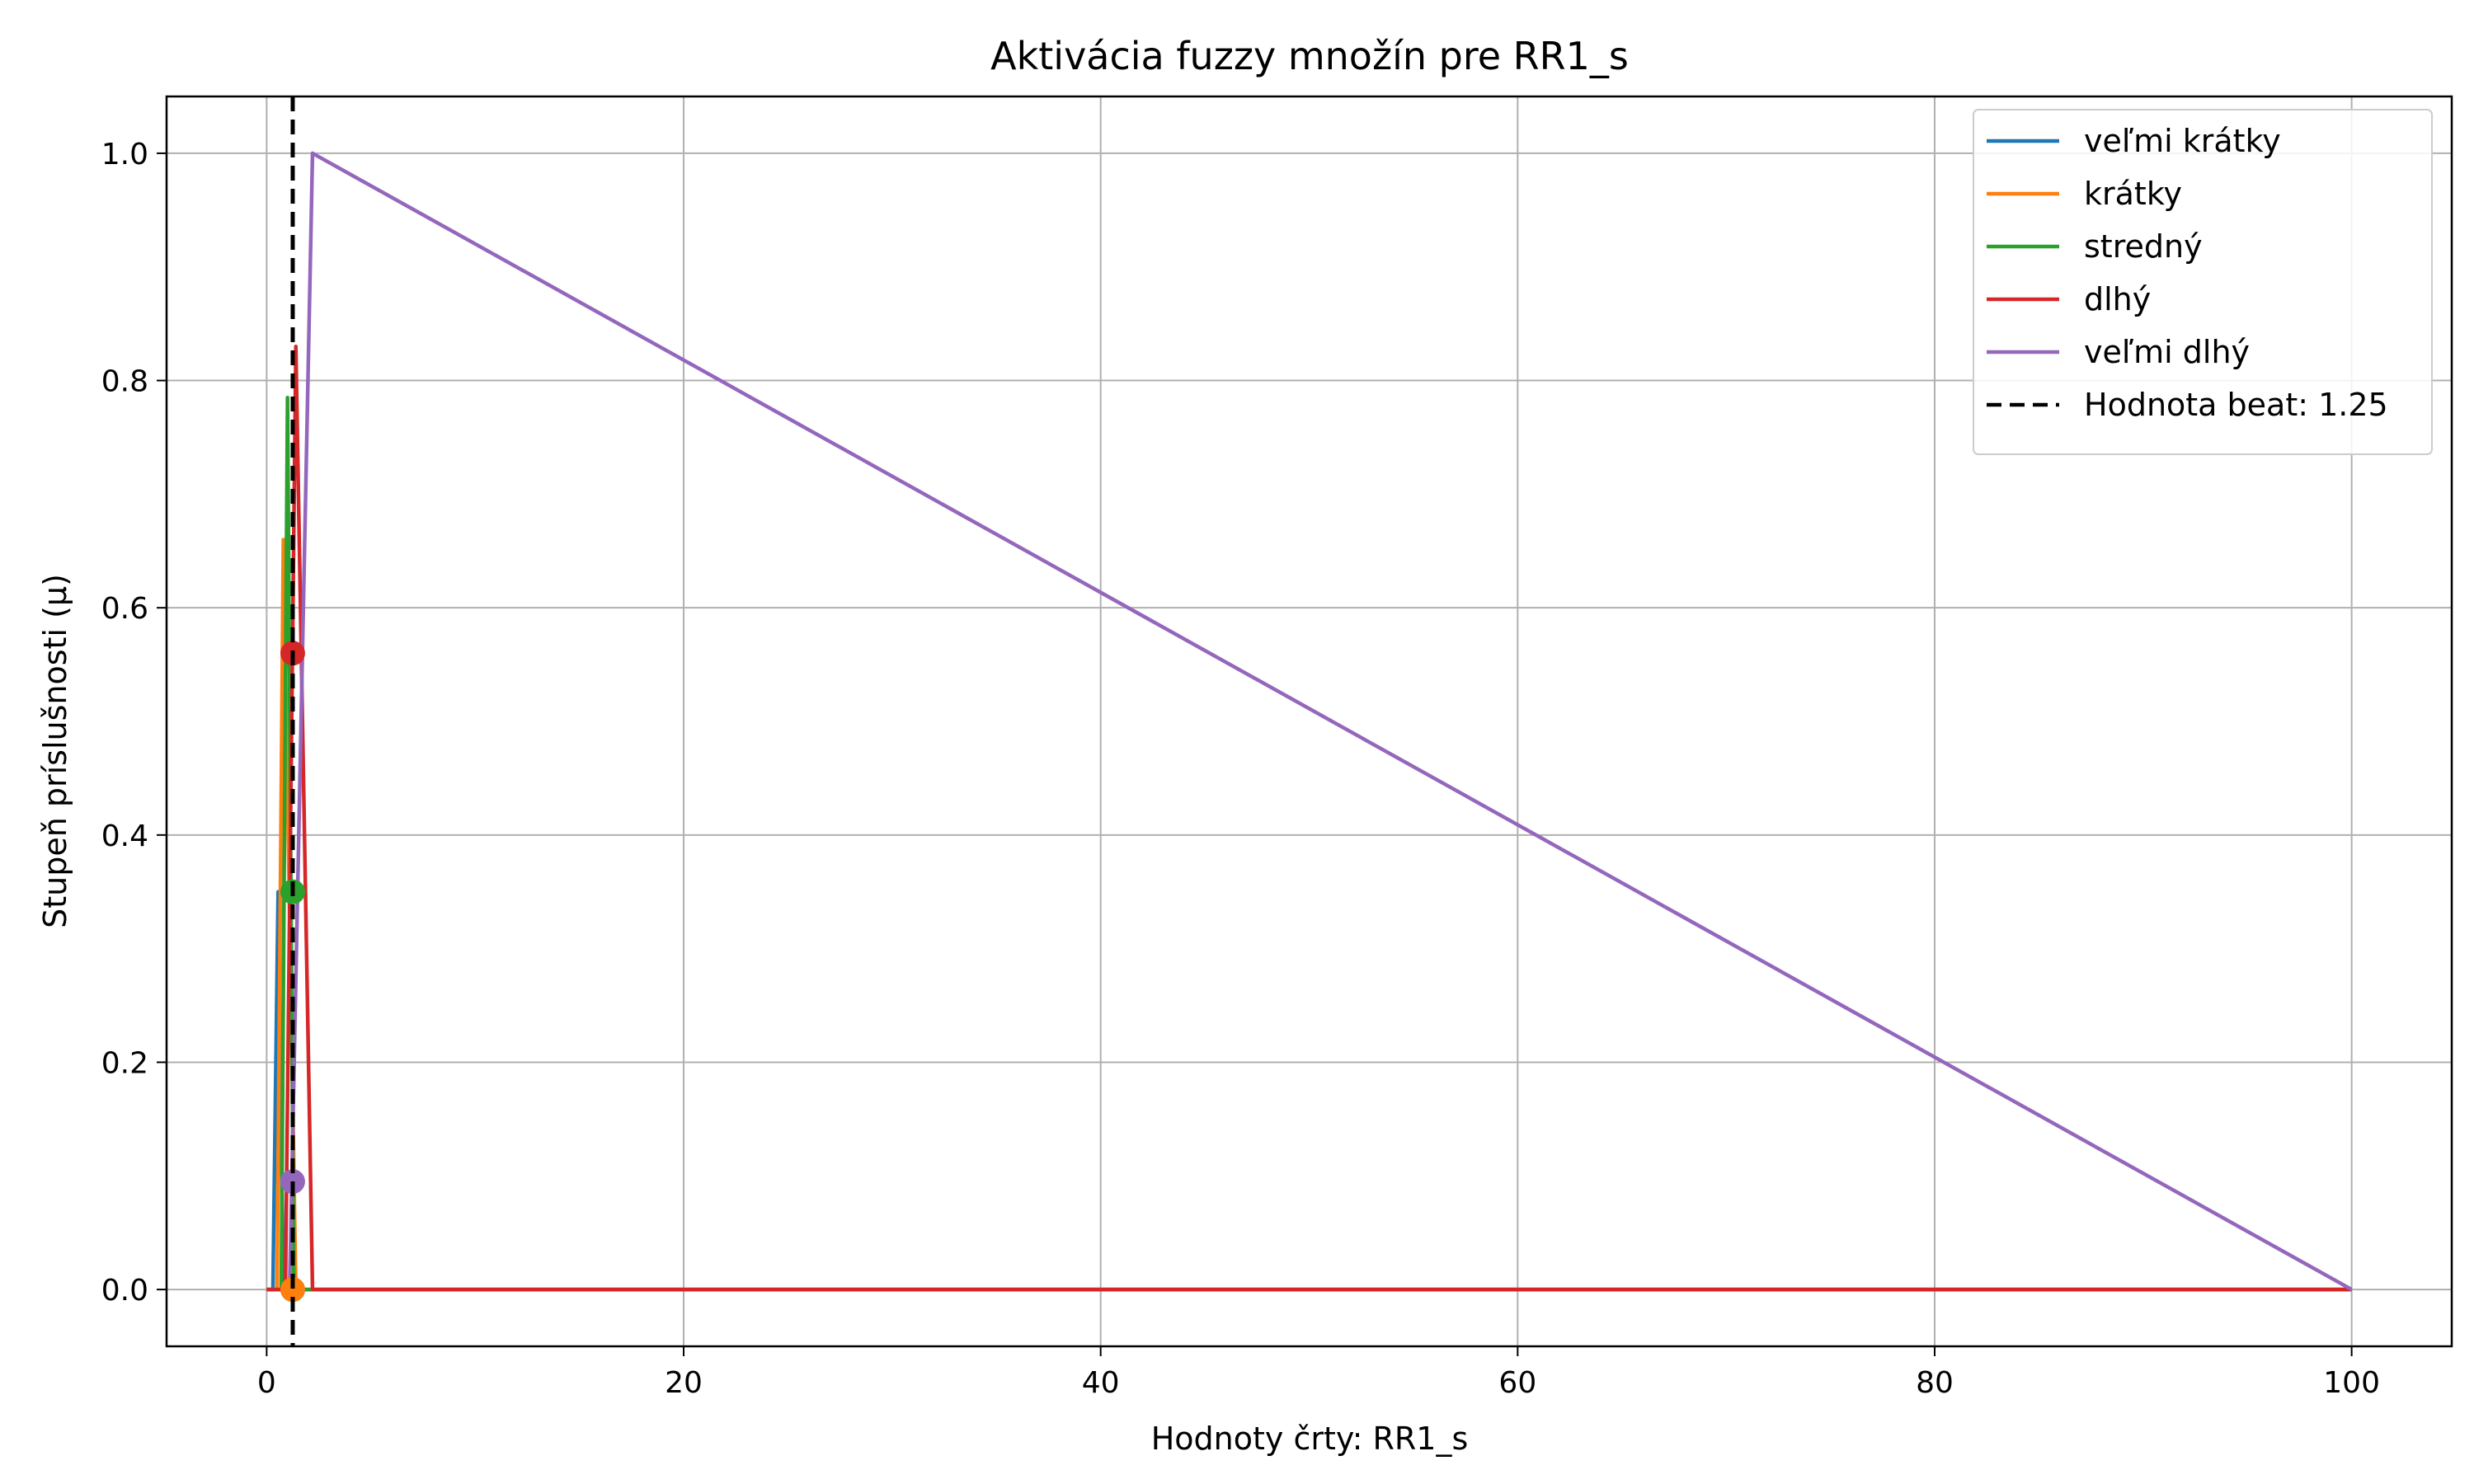 The image size is (2474, 1484). What do you see at coordinates (2133, 194) in the screenshot?
I see `legend-label-2: krátky` at bounding box center [2133, 194].